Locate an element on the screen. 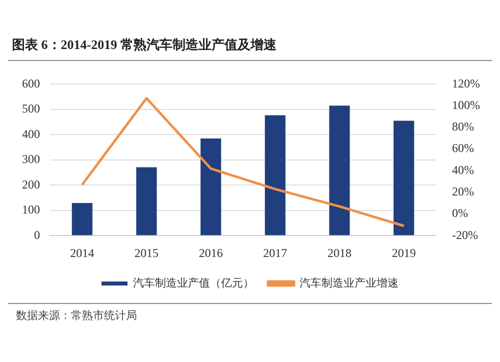 The image size is (500, 362). source-note: 数据来源：常熟市统计局 is located at coordinates (77, 315).